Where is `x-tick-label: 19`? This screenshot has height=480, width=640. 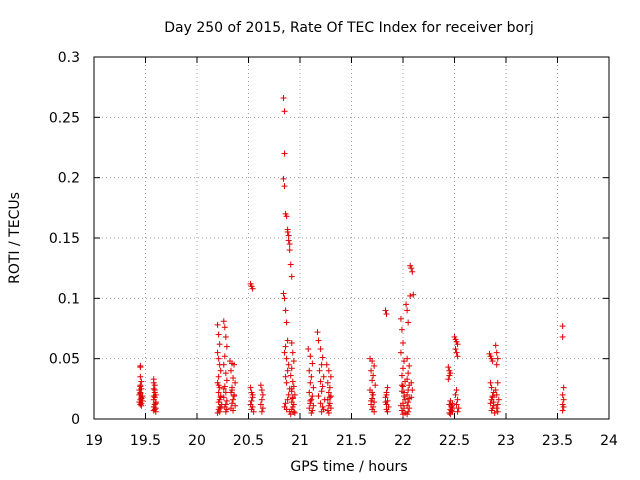
x-tick-label: 19 is located at coordinates (94, 441).